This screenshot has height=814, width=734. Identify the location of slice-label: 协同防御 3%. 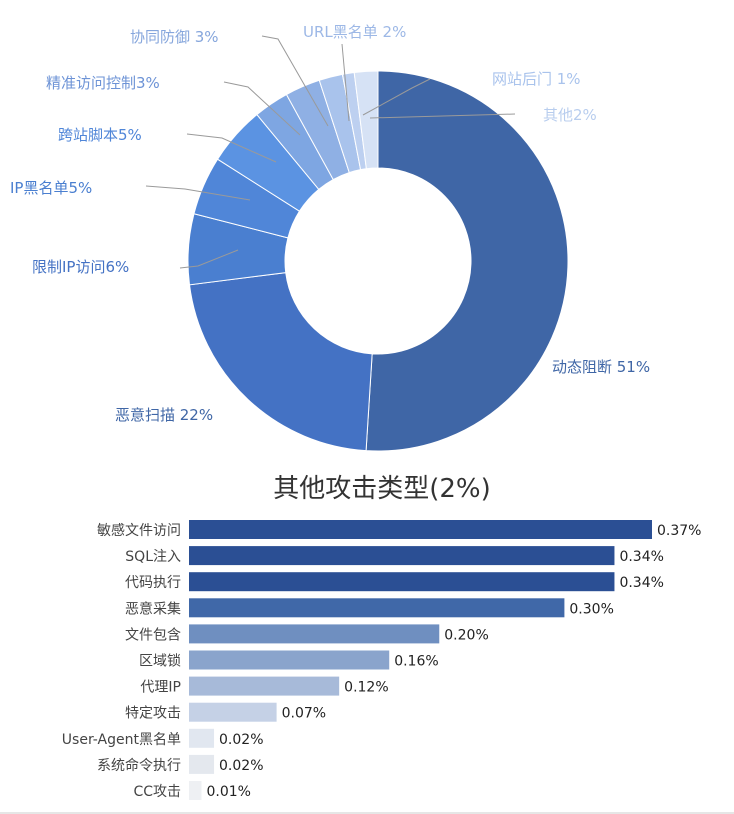
(174, 37).